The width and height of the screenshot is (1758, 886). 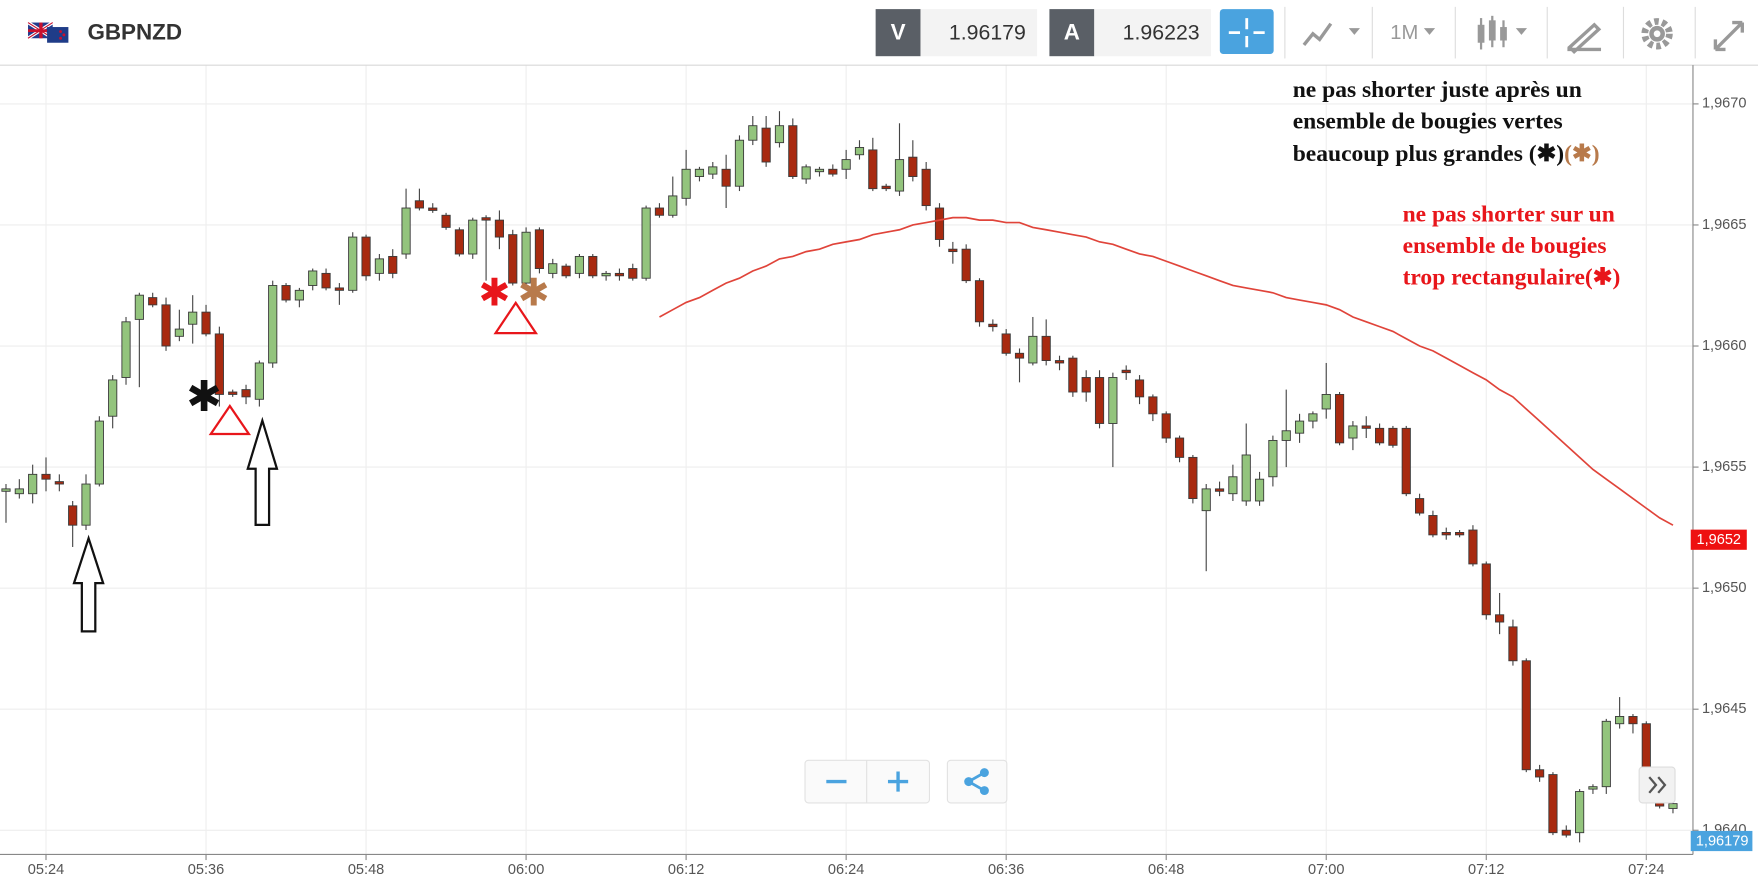 I want to click on ma-tag-label: 1,9652, so click(x=1718, y=540).